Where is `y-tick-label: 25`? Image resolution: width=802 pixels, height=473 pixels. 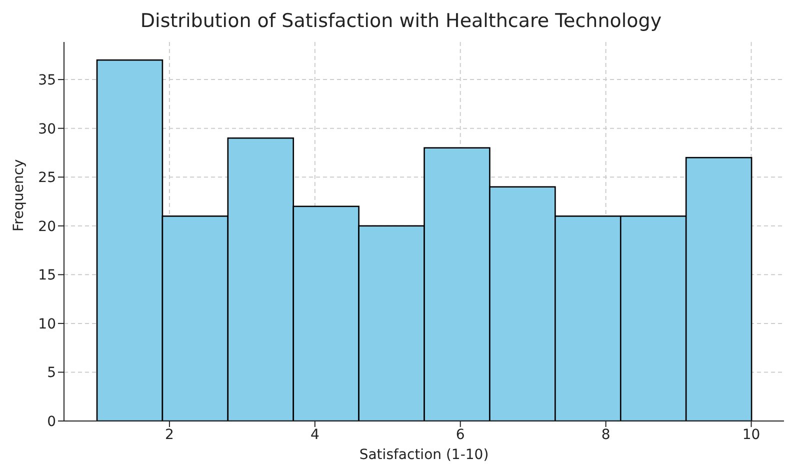
y-tick-label: 25 is located at coordinates (47, 178).